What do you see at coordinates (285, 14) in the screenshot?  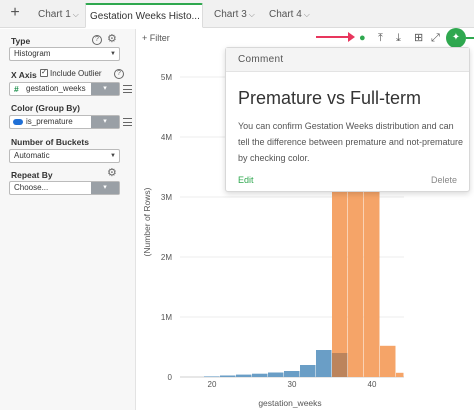 I see `tab-label: Chart 4` at bounding box center [285, 14].